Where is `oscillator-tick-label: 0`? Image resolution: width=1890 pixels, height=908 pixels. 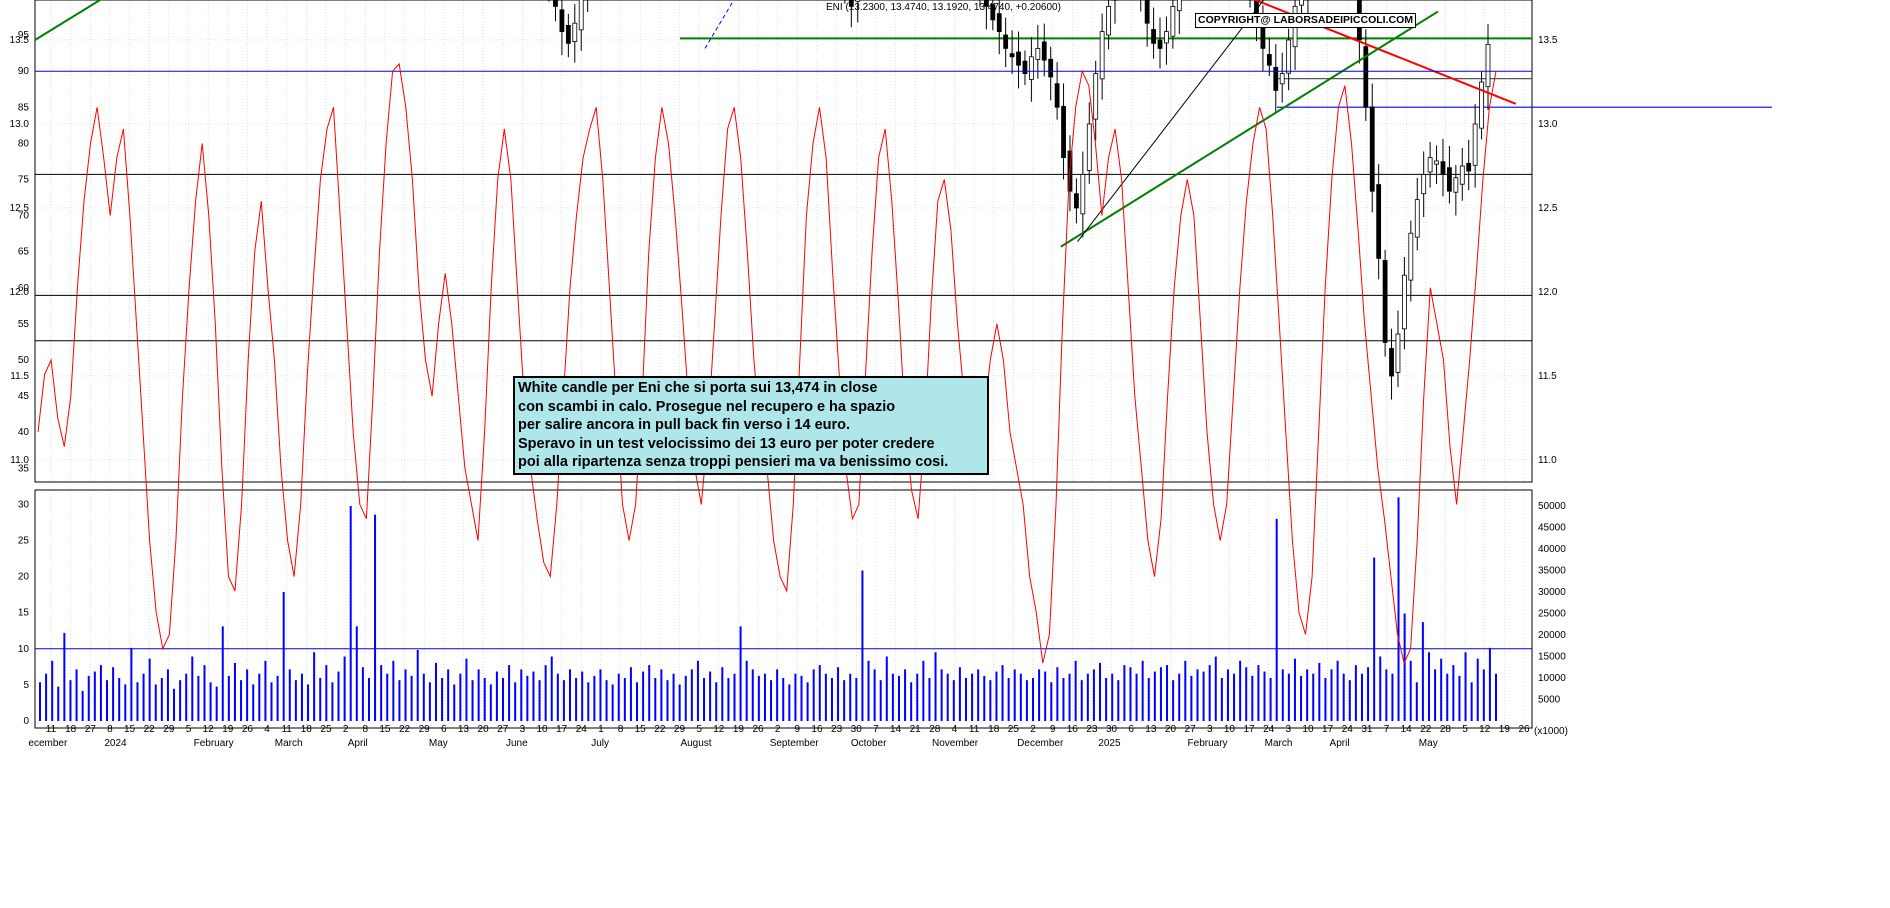 oscillator-tick-label: 0 is located at coordinates (26, 721).